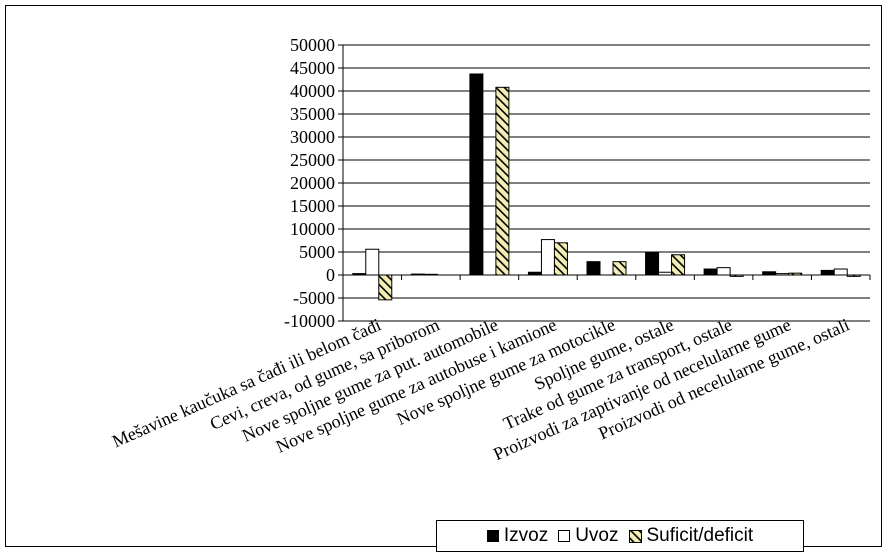 The height and width of the screenshot is (554, 889). I want to click on legend-item-uvoz: Uvoz, so click(588, 536).